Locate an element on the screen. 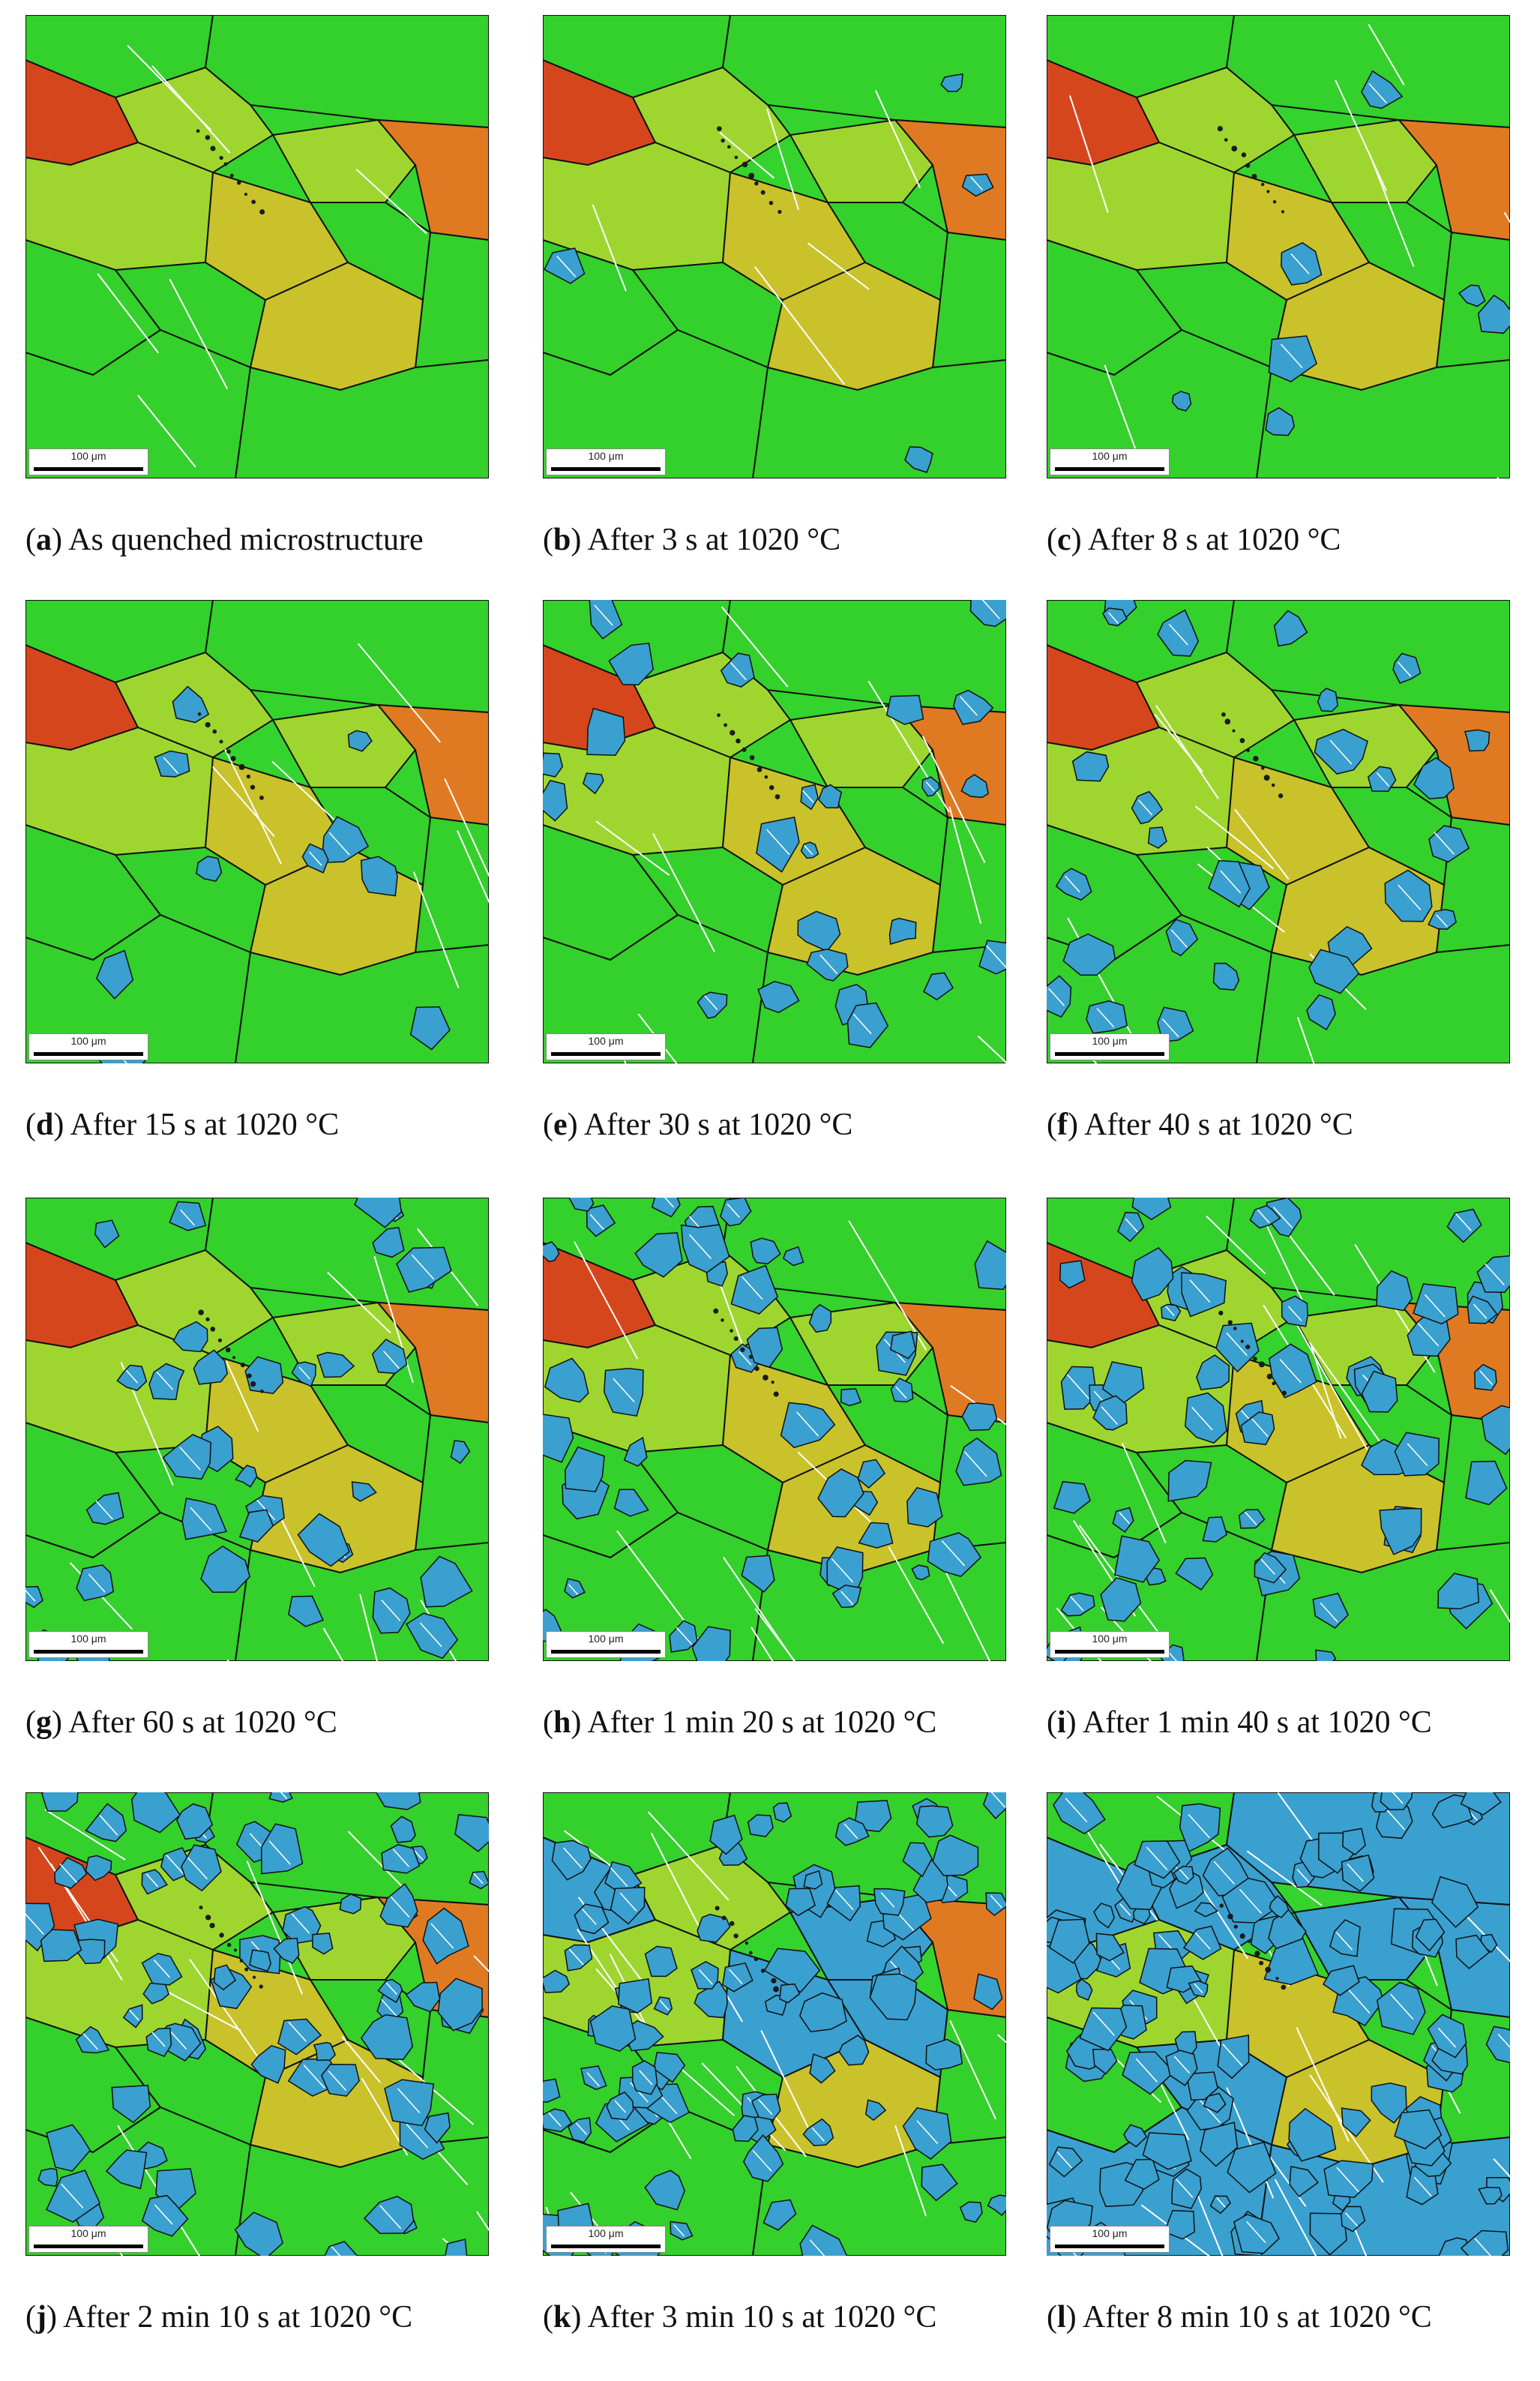 The image size is (1540, 2381). ebsd-map-e: 100 μm is located at coordinates (774, 831).